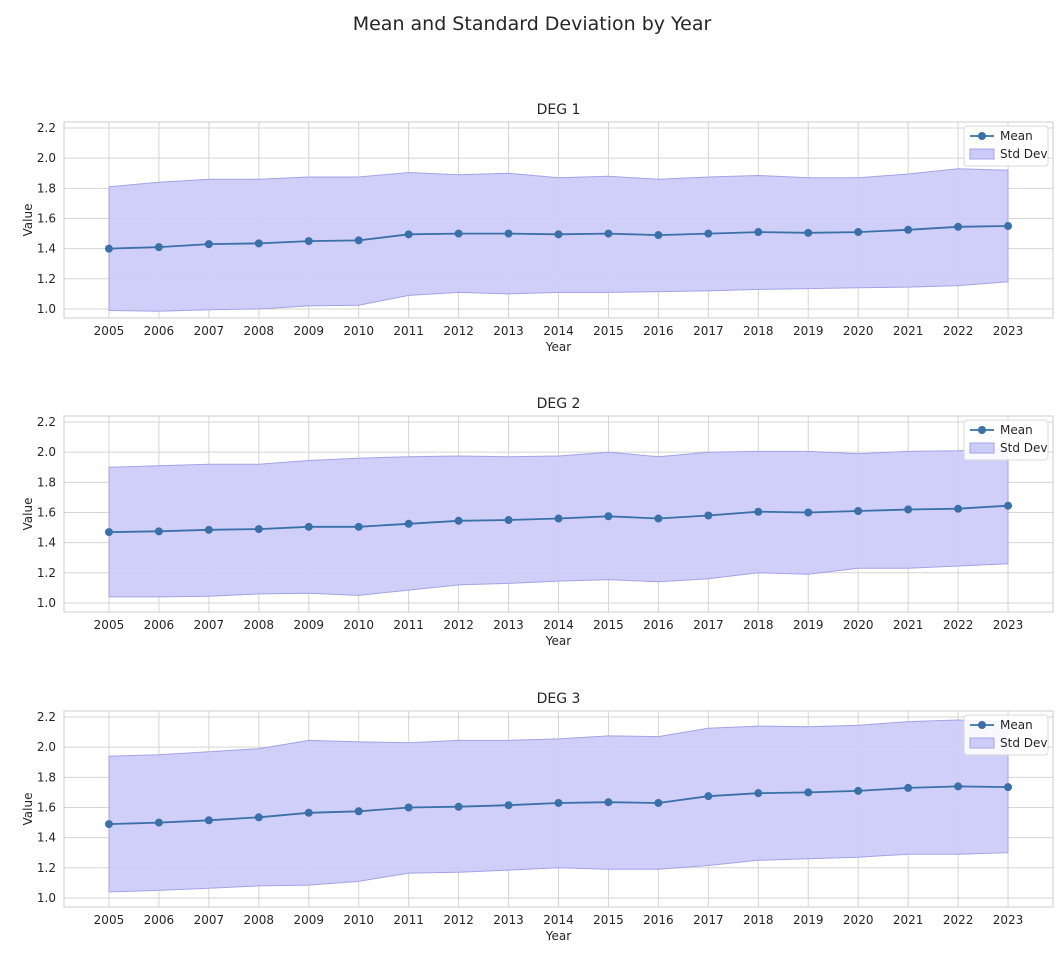 Image resolution: width=1064 pixels, height=956 pixels. Describe the element at coordinates (408, 331) in the screenshot. I see `x-tick-label: 2011` at that location.